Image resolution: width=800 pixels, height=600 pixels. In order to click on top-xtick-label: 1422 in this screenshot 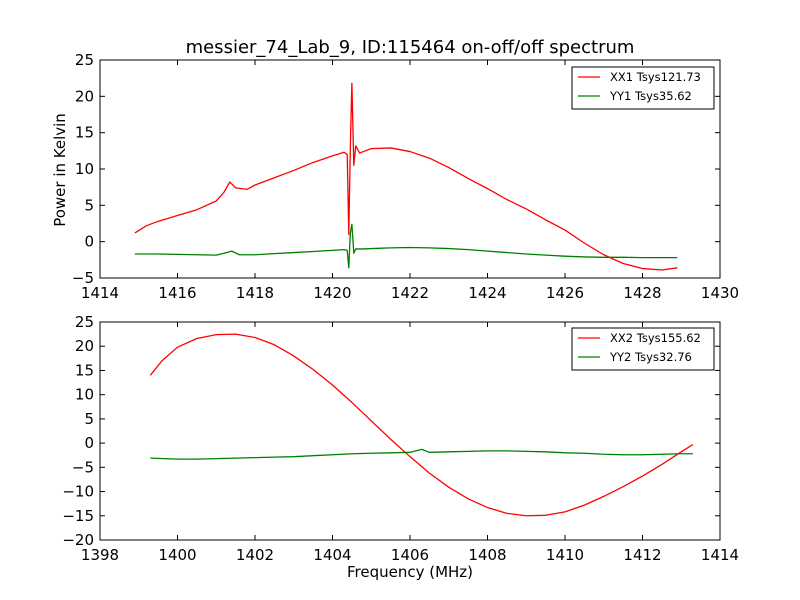, I will do `click(410, 293)`.